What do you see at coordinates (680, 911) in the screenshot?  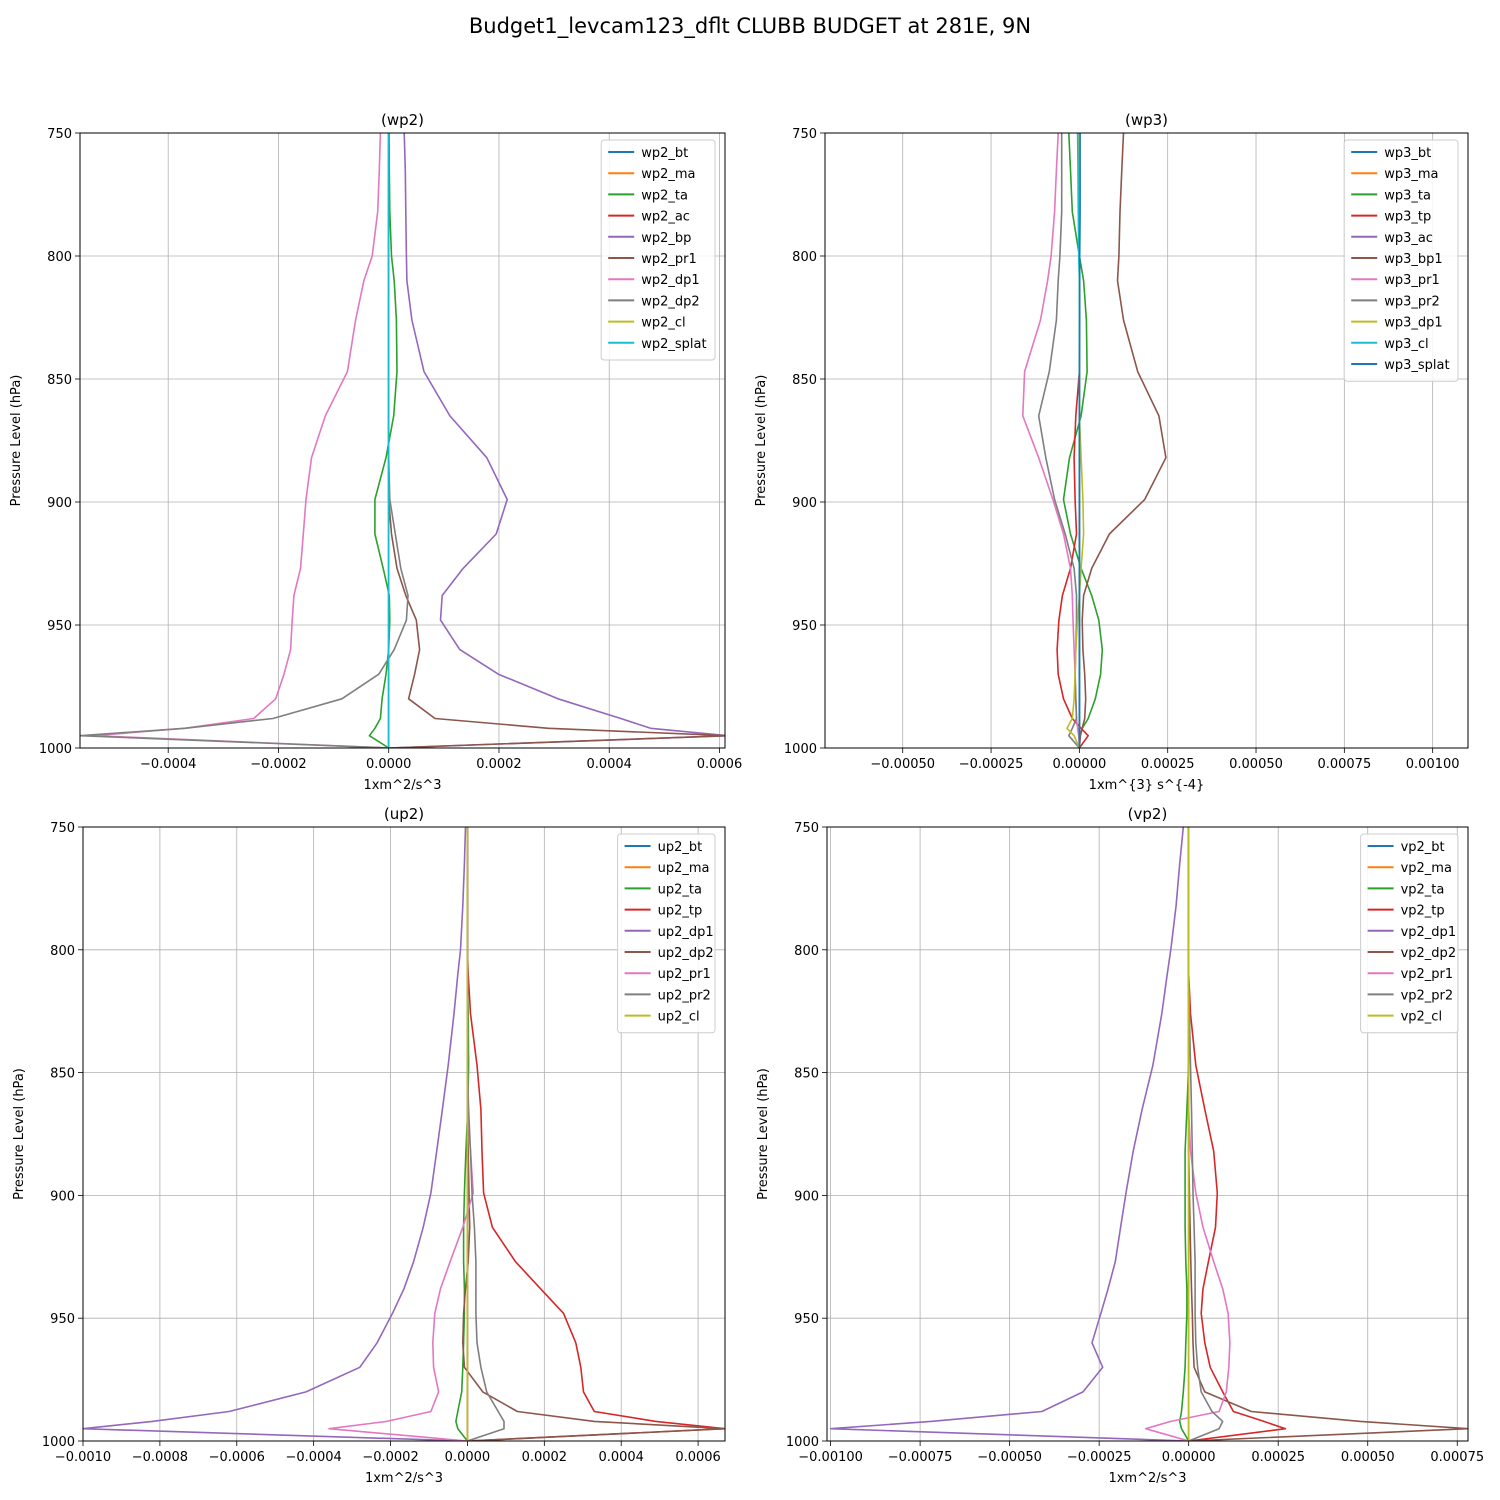 I see `legend-entry: up2_tp` at bounding box center [680, 911].